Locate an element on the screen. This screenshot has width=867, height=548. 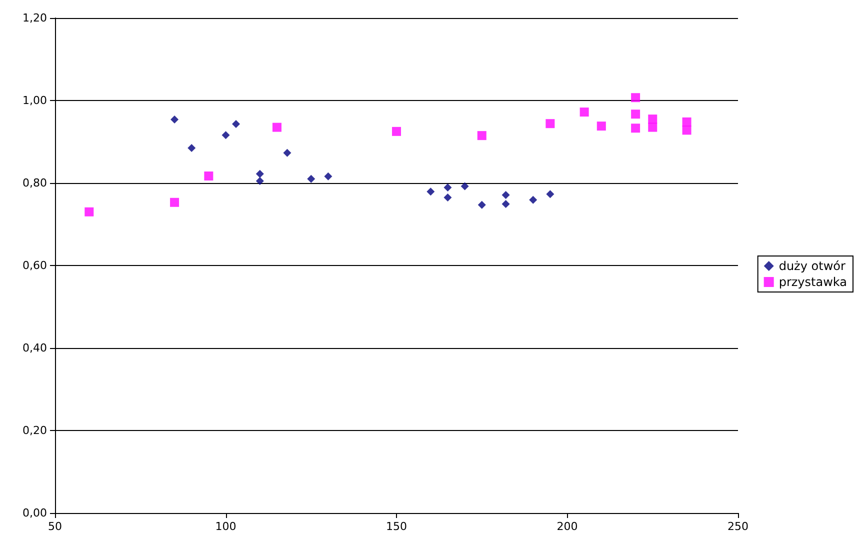
x-tick-label: 100 is located at coordinates (225, 526).